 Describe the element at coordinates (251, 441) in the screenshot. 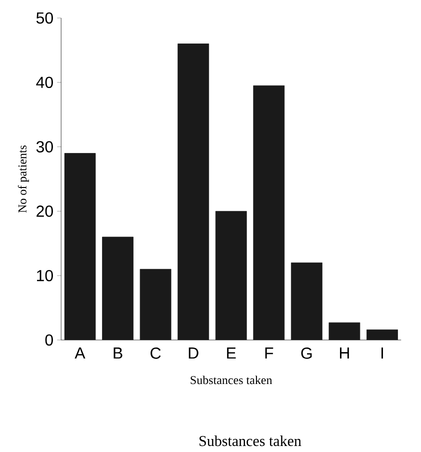

I see `text: Substances taken` at that location.